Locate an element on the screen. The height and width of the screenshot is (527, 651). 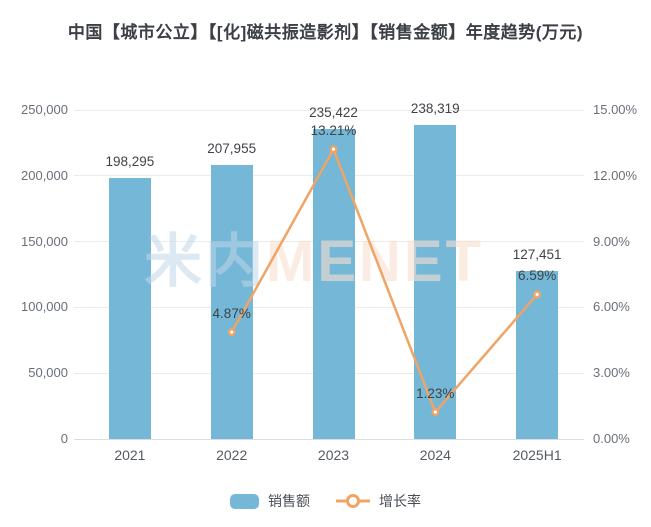
watermark: 米内MENET is located at coordinates (314, 262).